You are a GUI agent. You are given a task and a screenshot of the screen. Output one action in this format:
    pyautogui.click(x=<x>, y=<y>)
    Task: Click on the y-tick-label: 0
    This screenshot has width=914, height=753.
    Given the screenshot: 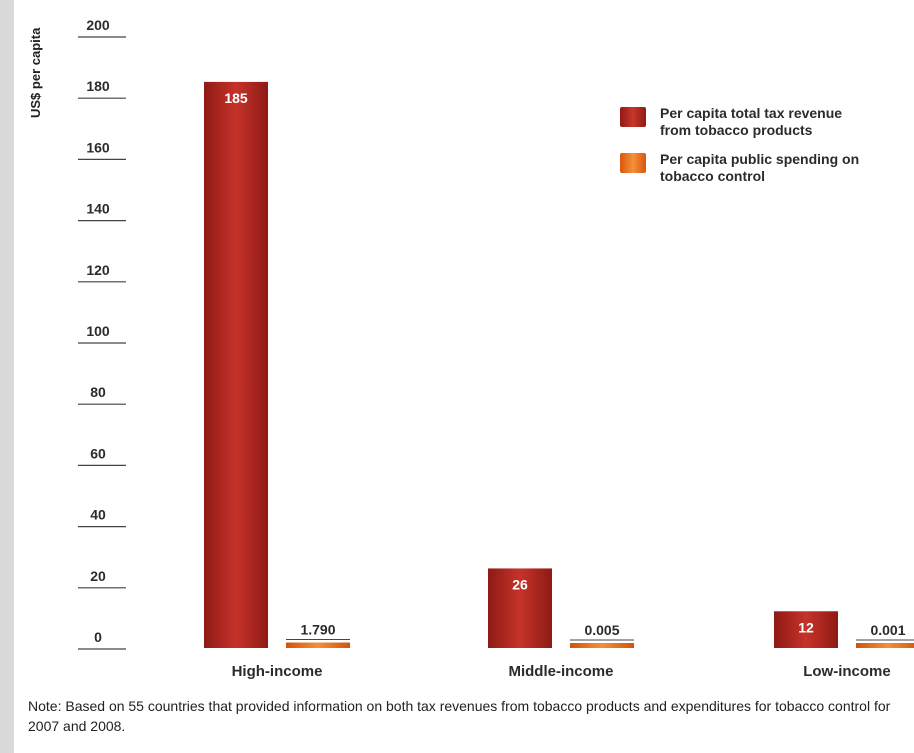 What is the action you would take?
    pyautogui.click(x=98, y=637)
    